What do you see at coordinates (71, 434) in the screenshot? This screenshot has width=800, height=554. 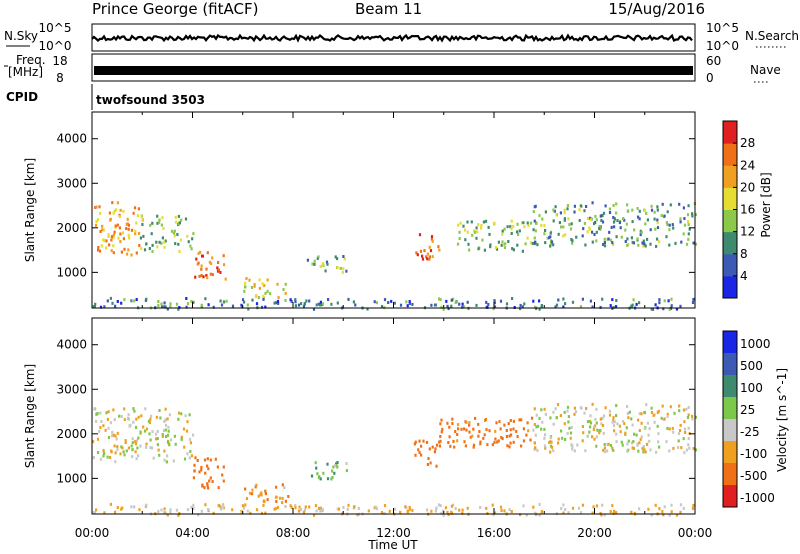 I see `y-tick-label: 2000` at bounding box center [71, 434].